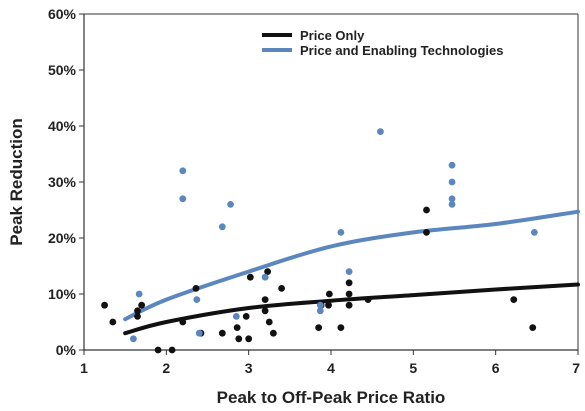 The width and height of the screenshot is (585, 411). What do you see at coordinates (166, 368) in the screenshot?
I see `x-tick-label: 2` at bounding box center [166, 368].